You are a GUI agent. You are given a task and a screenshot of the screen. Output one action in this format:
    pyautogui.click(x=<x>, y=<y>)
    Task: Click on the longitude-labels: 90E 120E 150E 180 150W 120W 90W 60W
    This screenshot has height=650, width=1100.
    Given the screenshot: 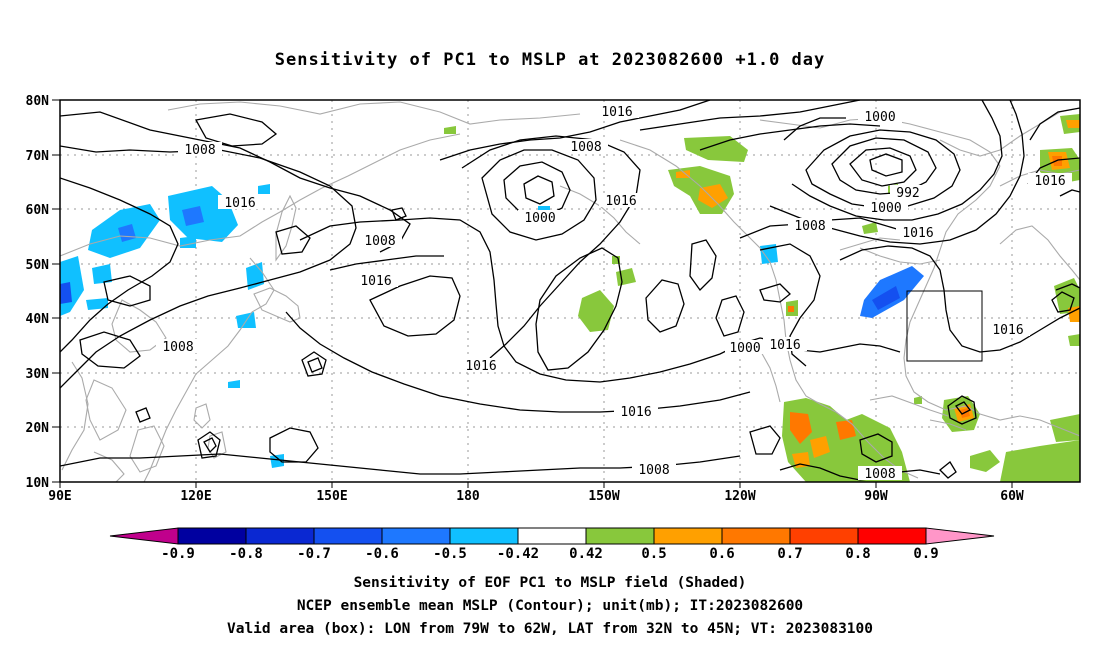 What is the action you would take?
    pyautogui.click(x=536, y=496)
    